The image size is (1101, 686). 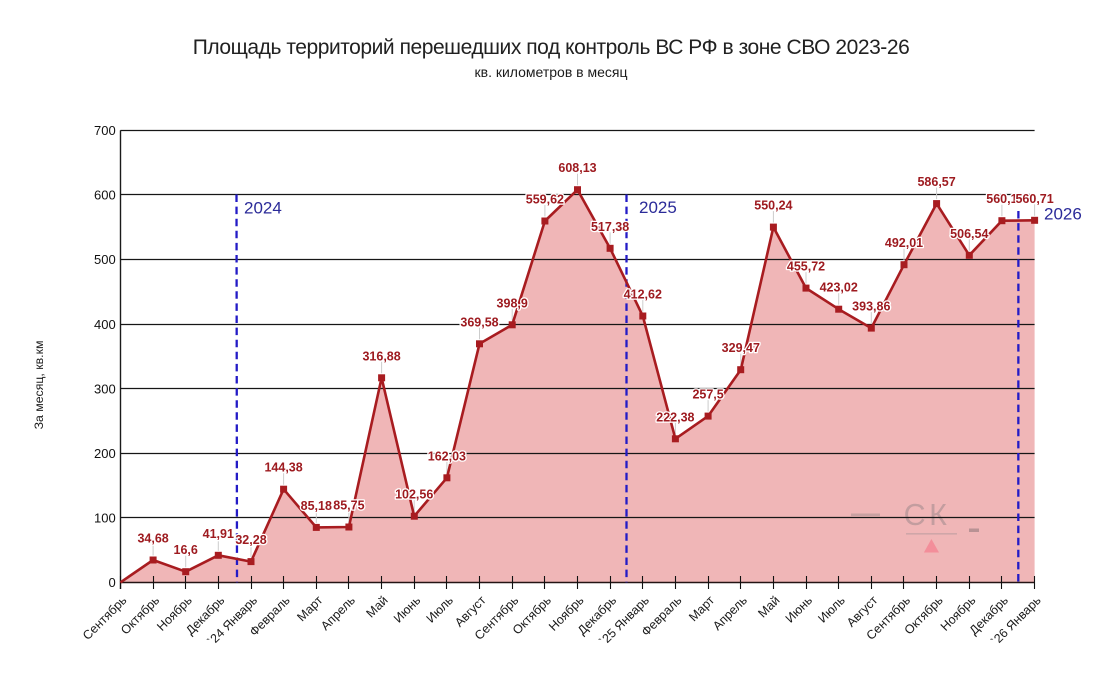 What do you see at coordinates (105, 324) in the screenshot?
I see `svg-text: 400` at bounding box center [105, 324].